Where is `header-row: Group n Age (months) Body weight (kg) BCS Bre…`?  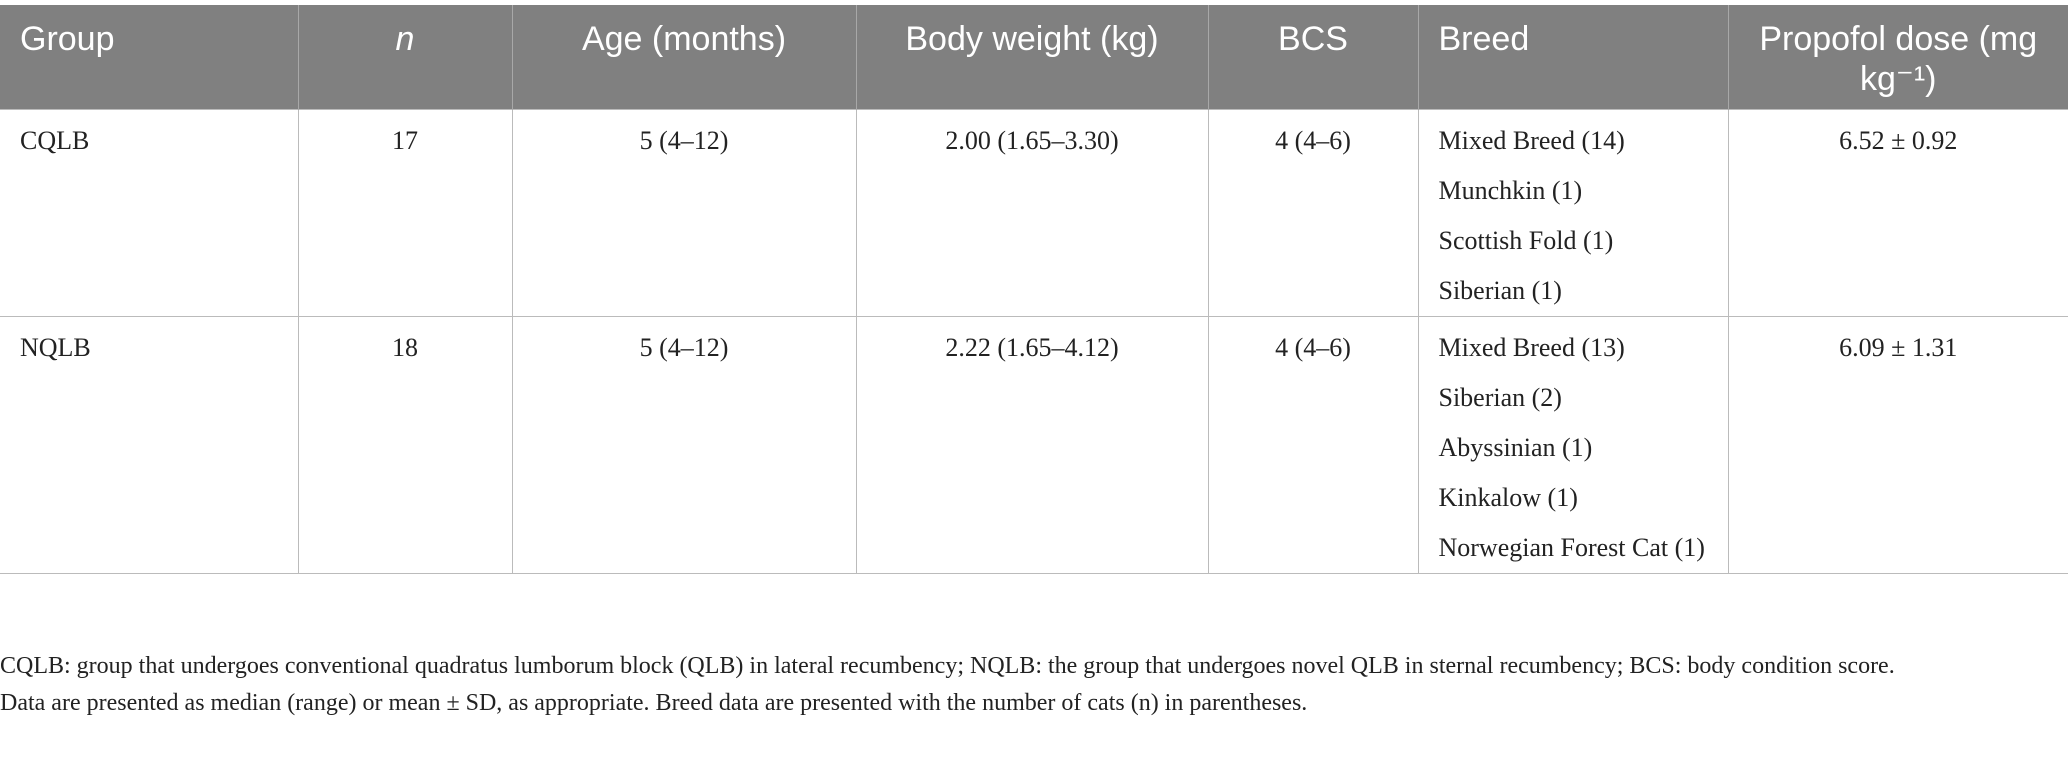
header-row: Group n Age (months) Body weight (kg) BCS Bre… is located at coordinates (1034, 57).